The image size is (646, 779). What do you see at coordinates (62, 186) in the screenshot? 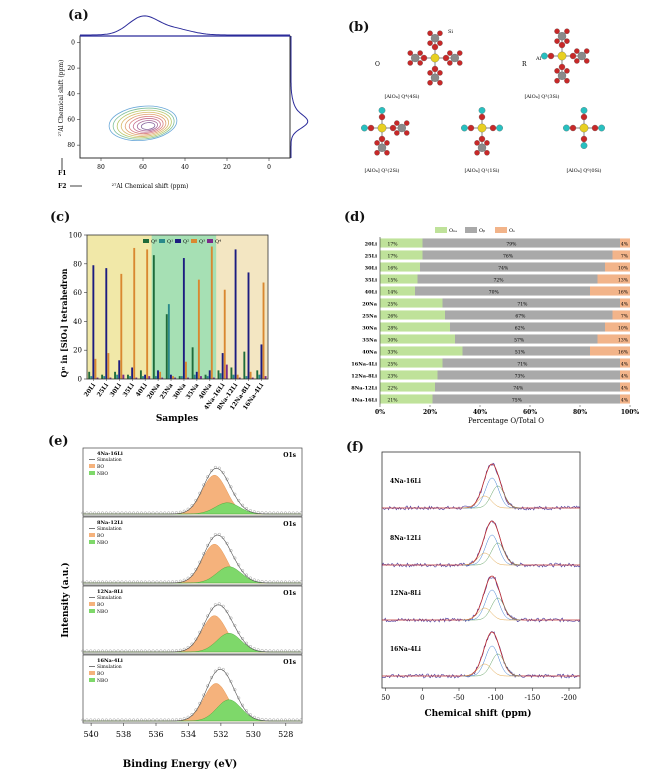
I see `panel-a-f2-label: F2` at bounding box center [62, 186].